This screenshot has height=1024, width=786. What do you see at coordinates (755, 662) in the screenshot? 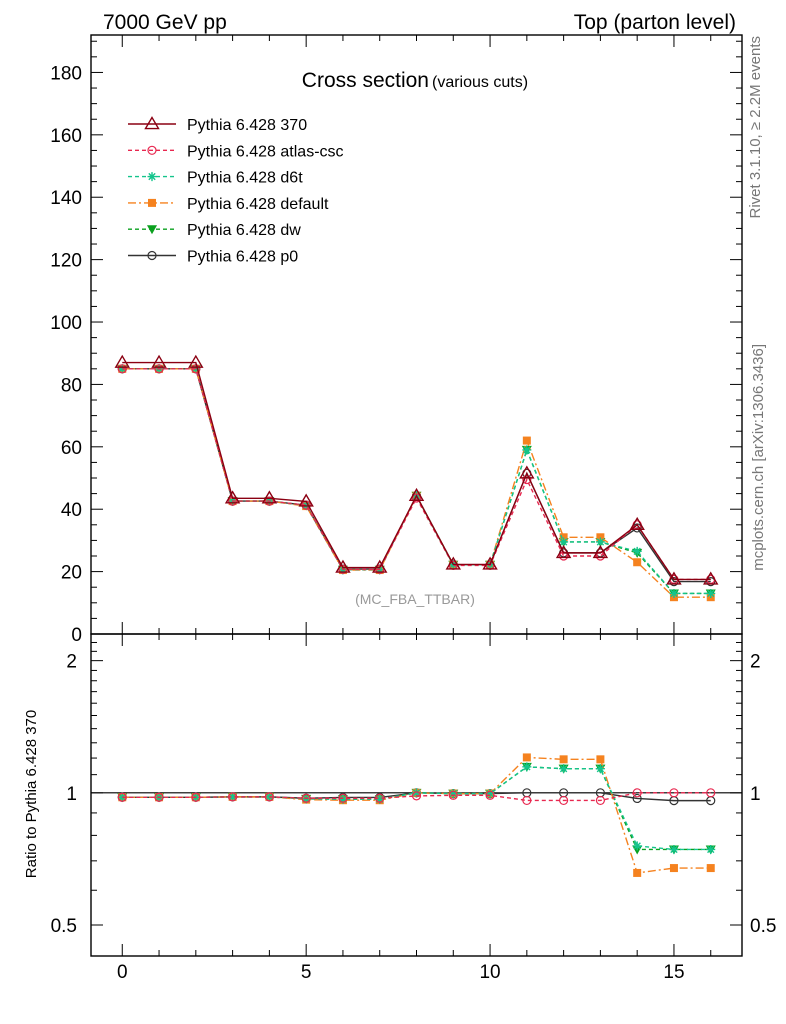
I see `ratio-y-tick-label-right: 2` at bounding box center [755, 662].